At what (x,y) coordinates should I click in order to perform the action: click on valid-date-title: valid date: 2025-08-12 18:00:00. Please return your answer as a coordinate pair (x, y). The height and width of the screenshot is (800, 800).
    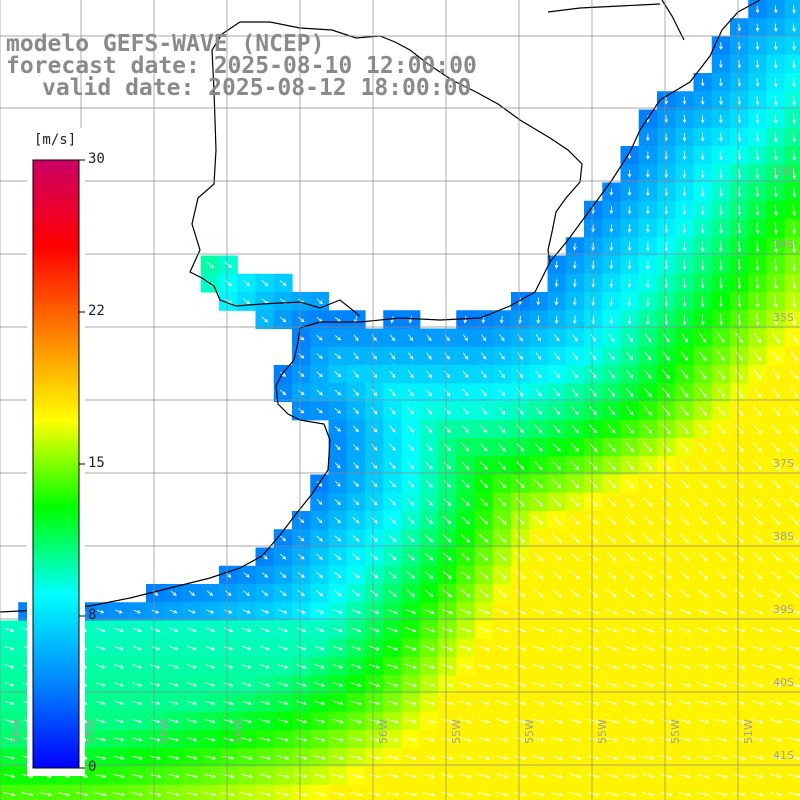
    Looking at the image, I should click on (257, 88).